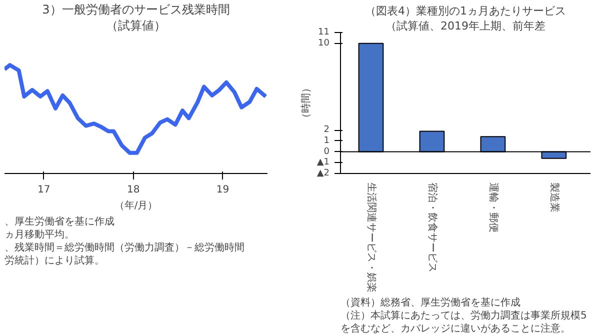 This screenshot has height=334, width=594. I want to click on x-axis-title: （年/月）, so click(136, 206).